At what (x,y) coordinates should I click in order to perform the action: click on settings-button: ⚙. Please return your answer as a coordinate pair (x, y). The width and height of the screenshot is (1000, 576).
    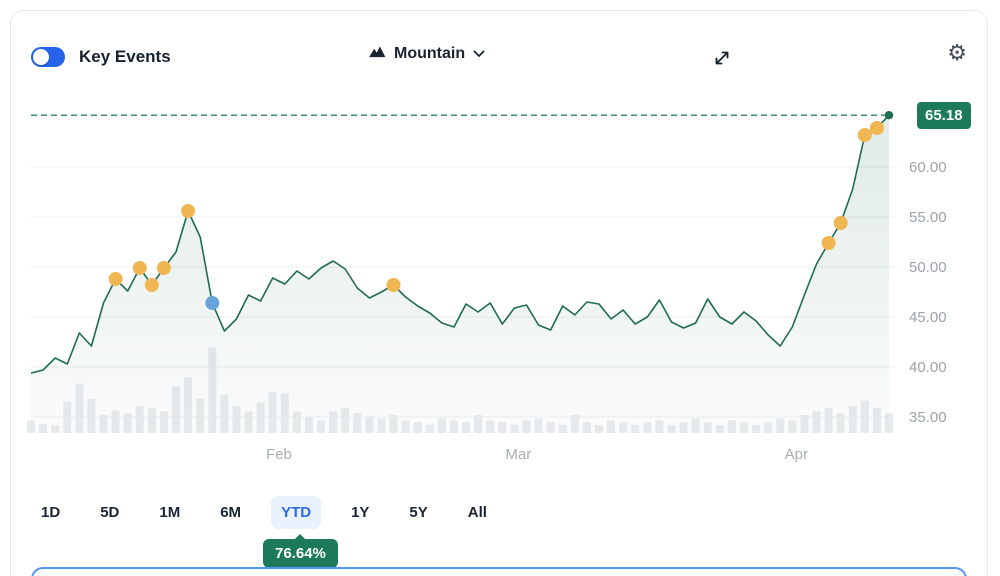
    Looking at the image, I should click on (957, 53).